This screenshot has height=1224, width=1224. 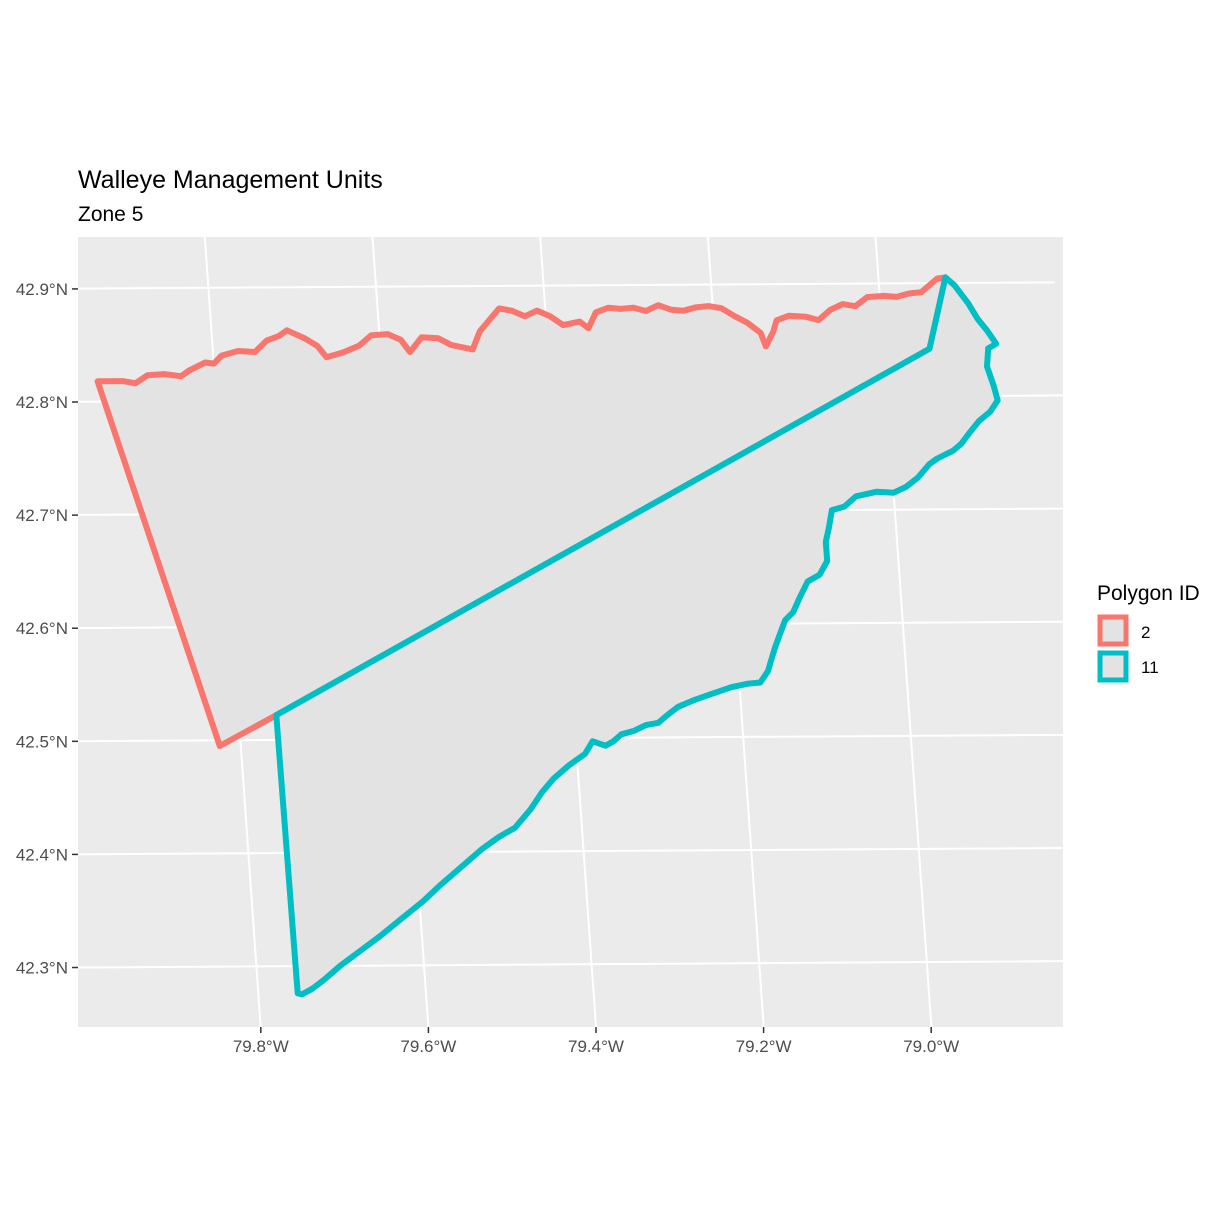 What do you see at coordinates (596, 1046) in the screenshot?
I see `x-tick-label: 79.4°W` at bounding box center [596, 1046].